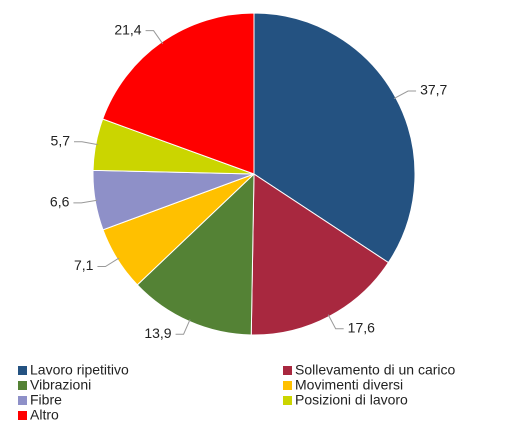  I want to click on legend-label: Sollevamento di un carico, so click(375, 370).